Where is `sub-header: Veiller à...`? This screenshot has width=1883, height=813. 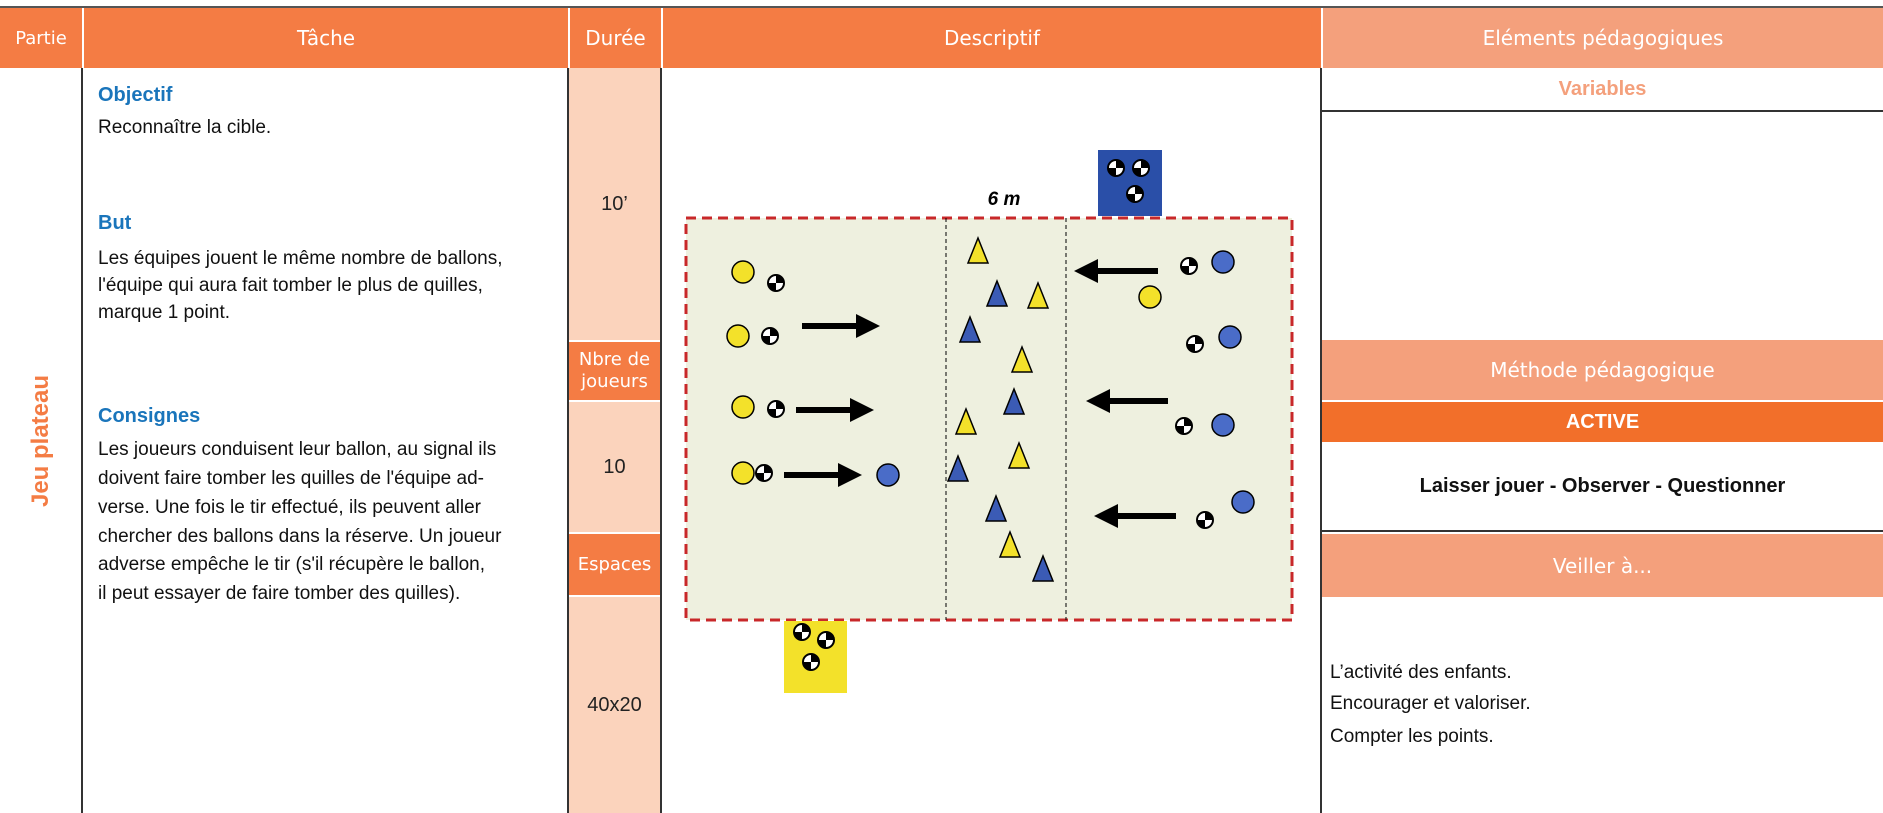
sub-header: Veiller à... is located at coordinates (1602, 565).